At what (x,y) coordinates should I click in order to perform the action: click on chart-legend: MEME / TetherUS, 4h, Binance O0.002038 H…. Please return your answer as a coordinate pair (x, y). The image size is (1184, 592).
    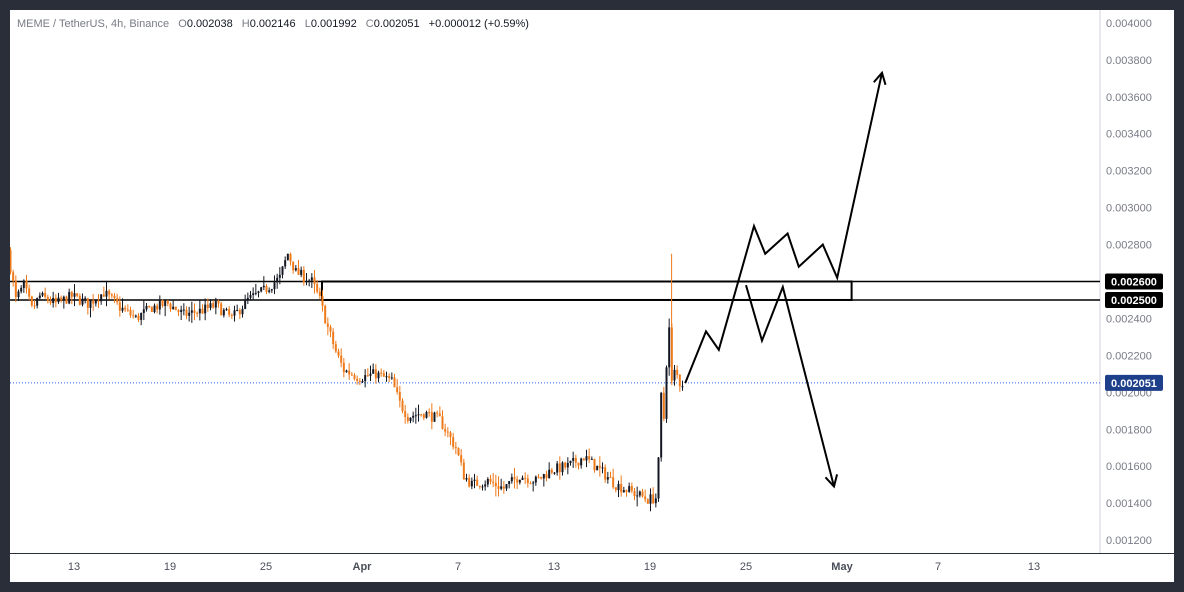
    Looking at the image, I should click on (273, 24).